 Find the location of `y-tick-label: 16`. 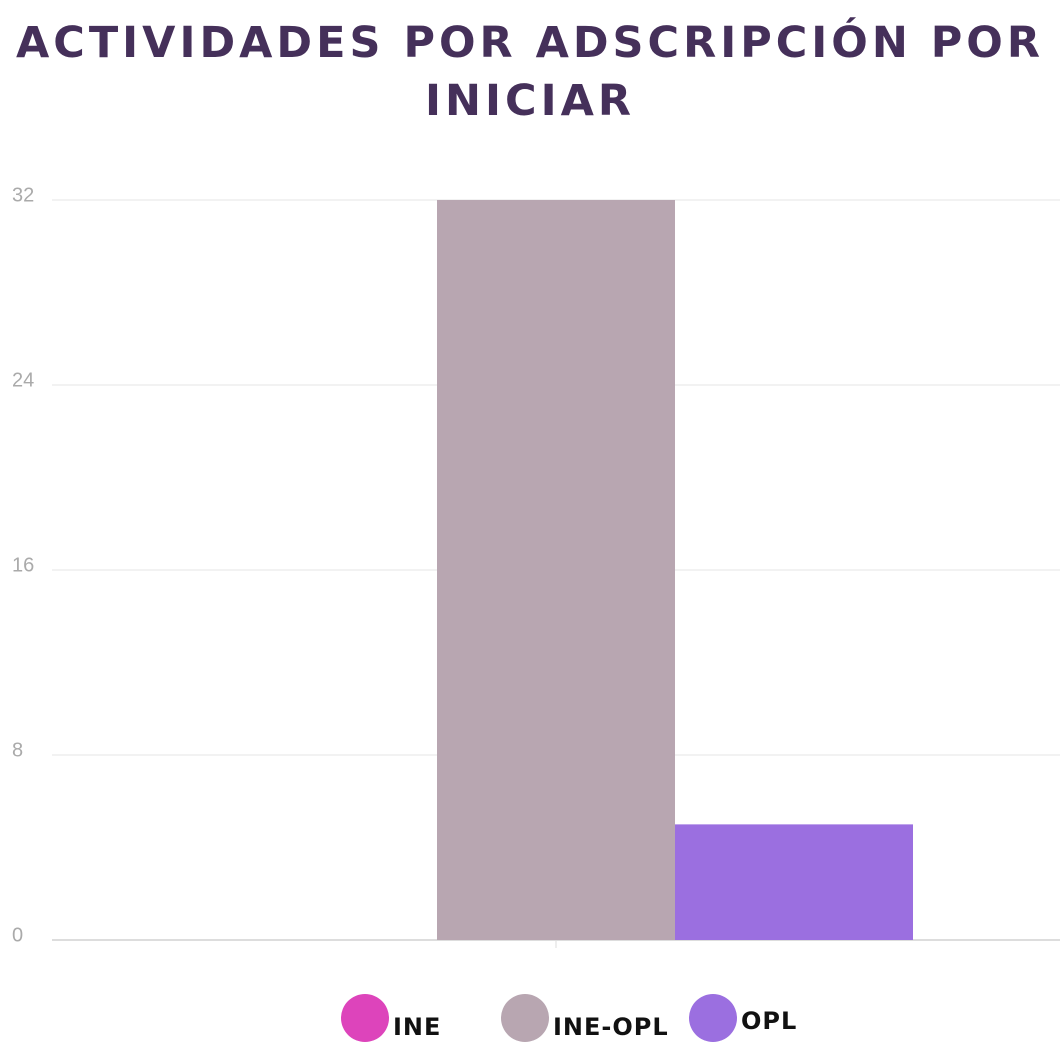

y-tick-label: 16 is located at coordinates (23, 565).